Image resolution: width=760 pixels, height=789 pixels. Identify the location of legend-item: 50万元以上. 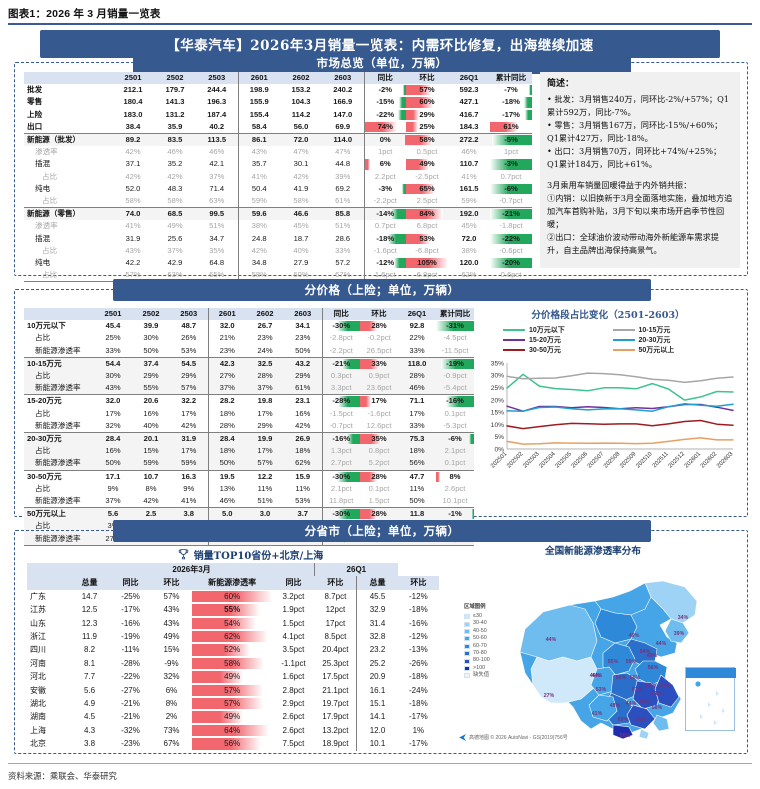
(665, 350).